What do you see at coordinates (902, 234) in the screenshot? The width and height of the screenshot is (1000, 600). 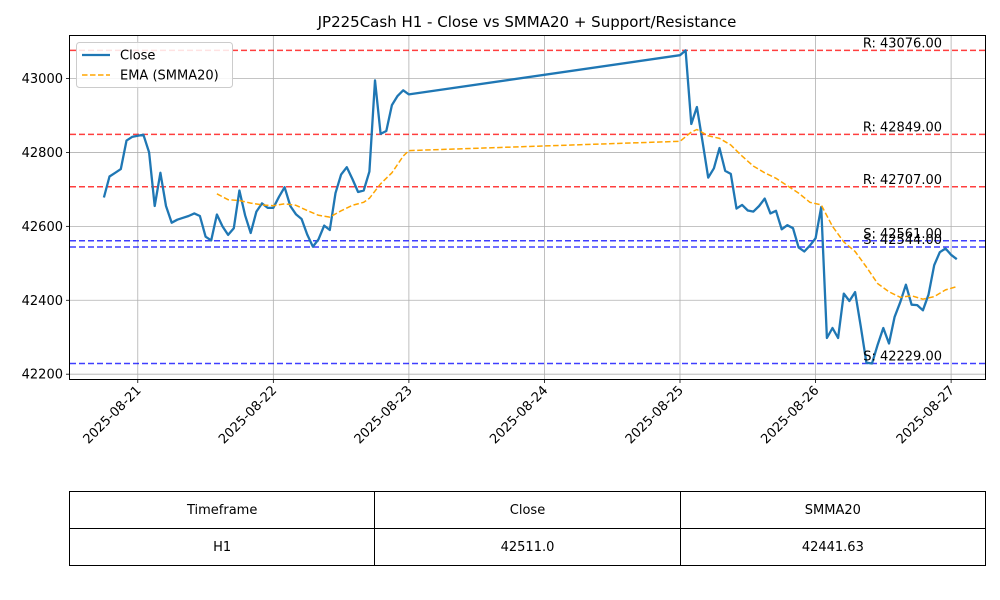 I see `support-level-label: S: 42561.00` at bounding box center [902, 234].